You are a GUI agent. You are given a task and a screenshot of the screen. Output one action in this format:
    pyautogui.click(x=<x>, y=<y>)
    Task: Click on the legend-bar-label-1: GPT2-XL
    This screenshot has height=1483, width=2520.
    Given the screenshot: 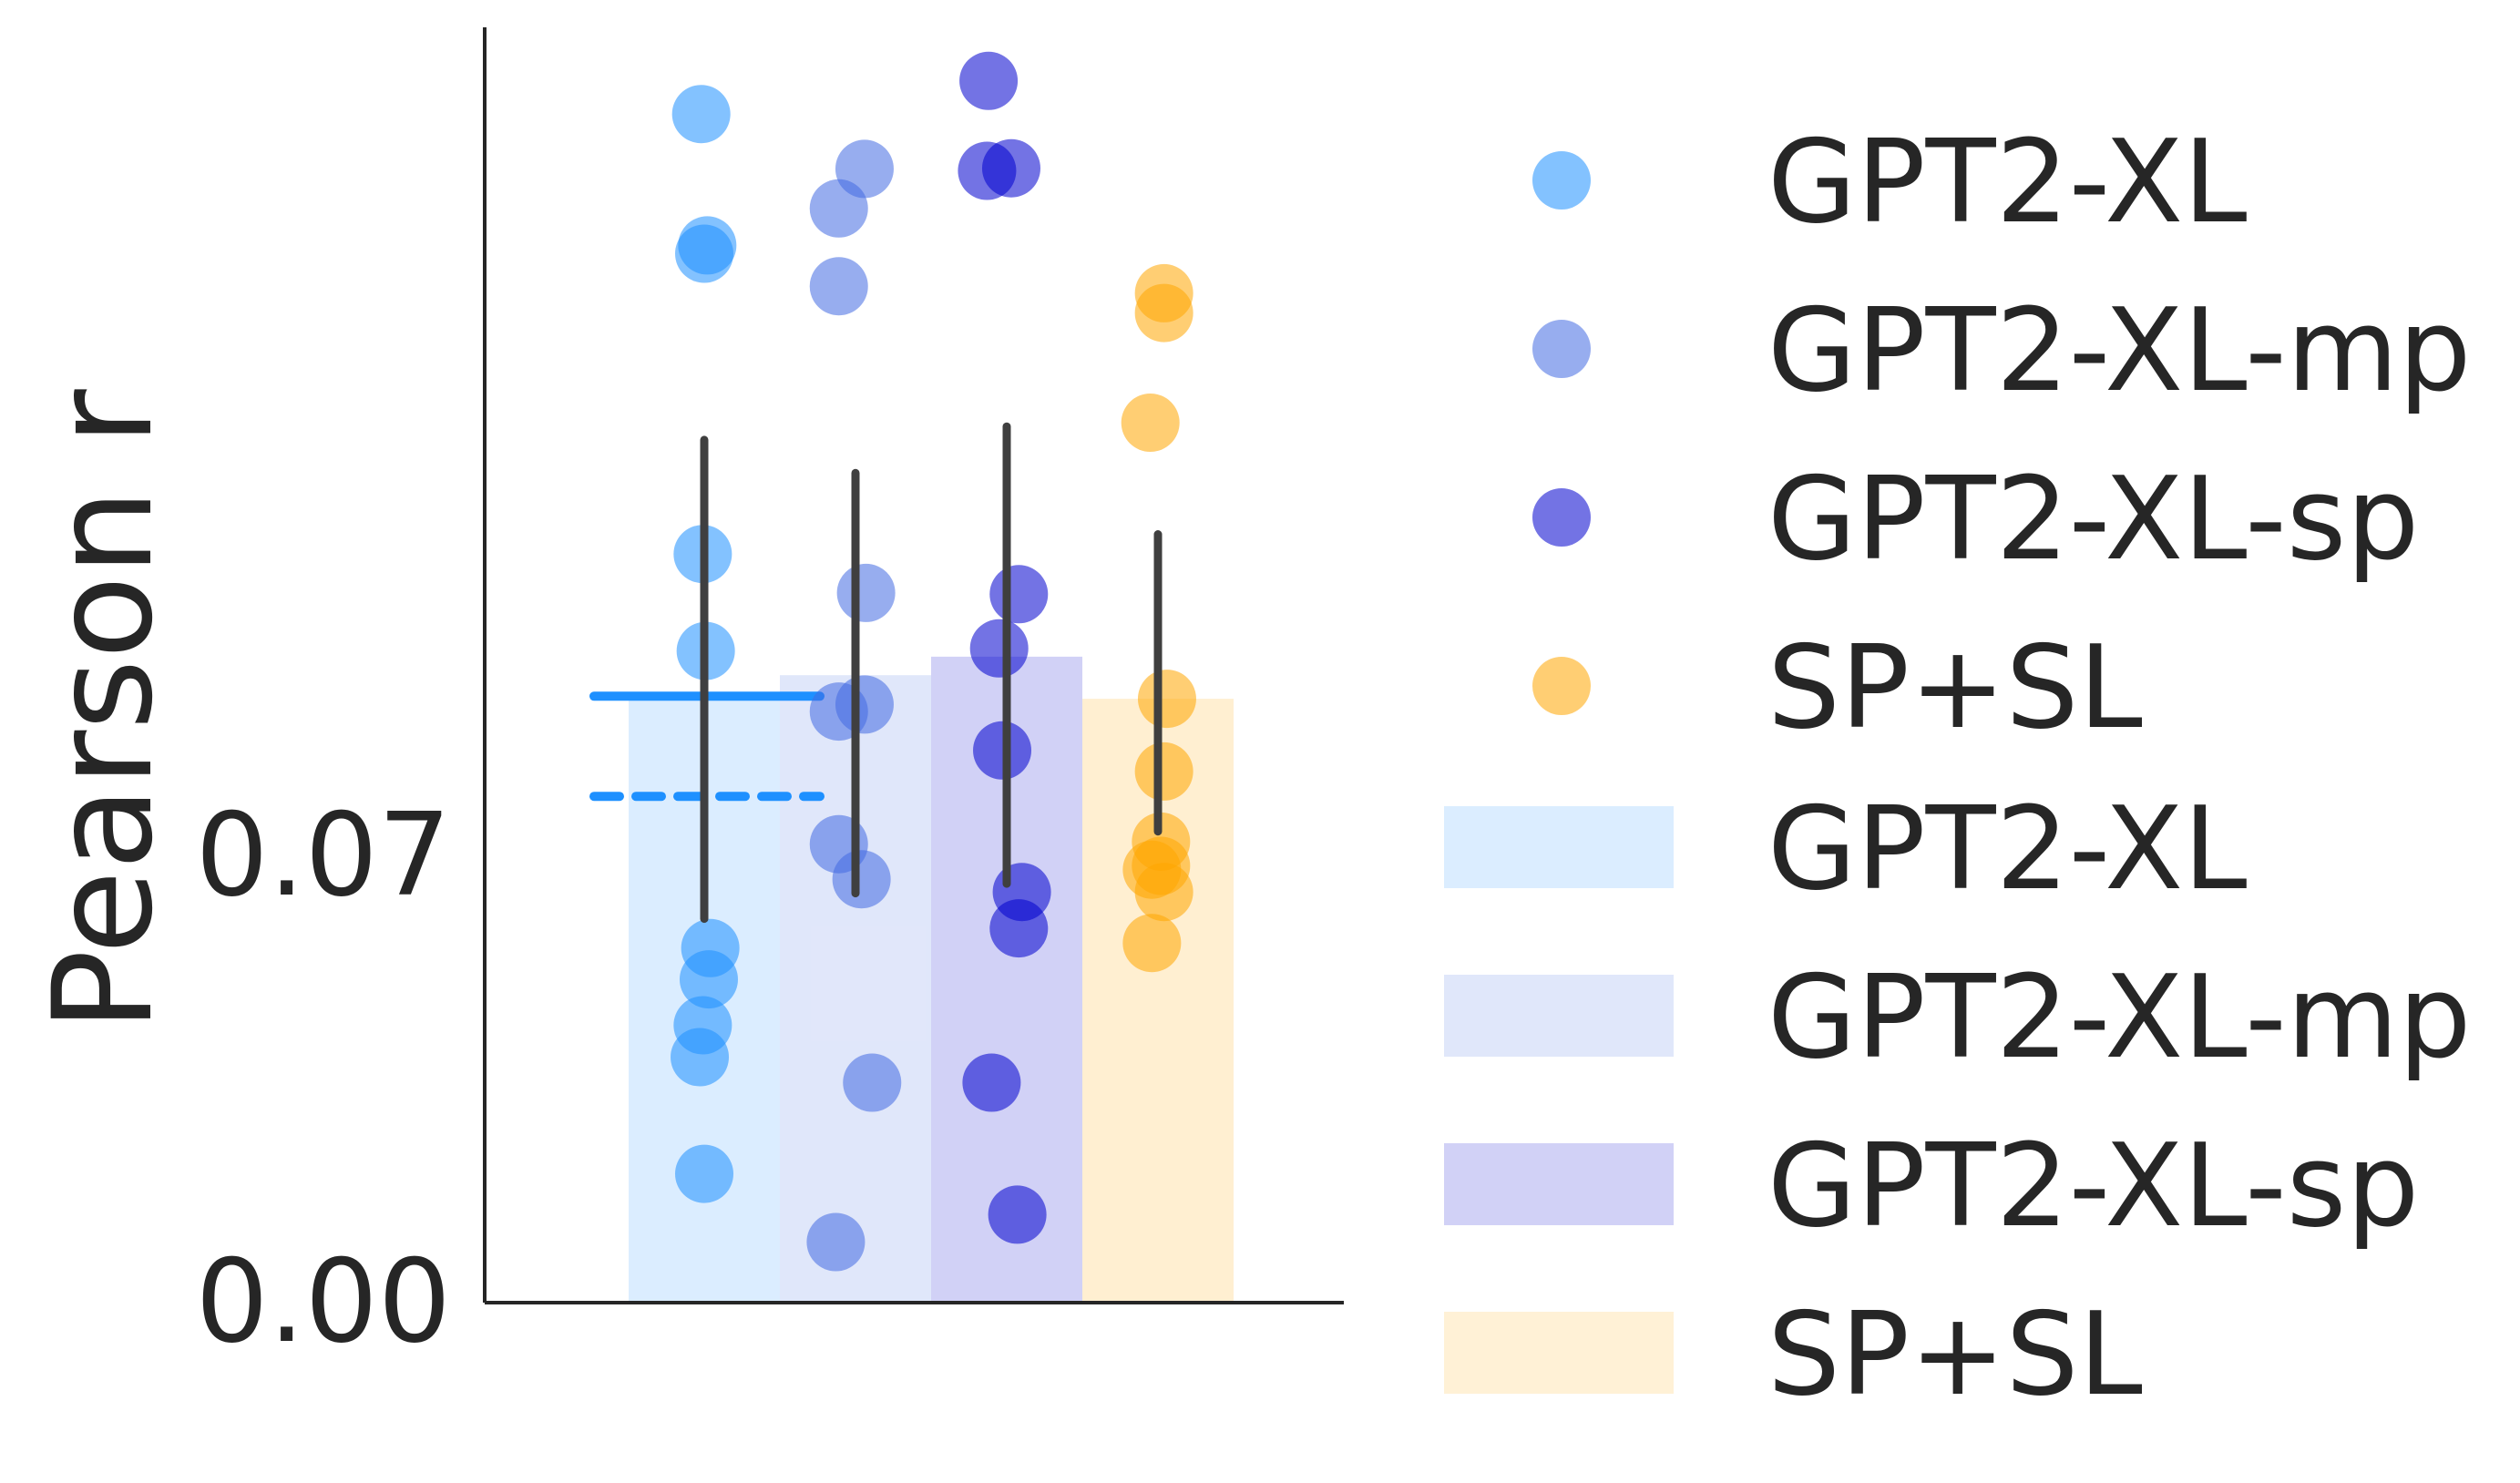 What is the action you would take?
    pyautogui.click(x=2007, y=848)
    